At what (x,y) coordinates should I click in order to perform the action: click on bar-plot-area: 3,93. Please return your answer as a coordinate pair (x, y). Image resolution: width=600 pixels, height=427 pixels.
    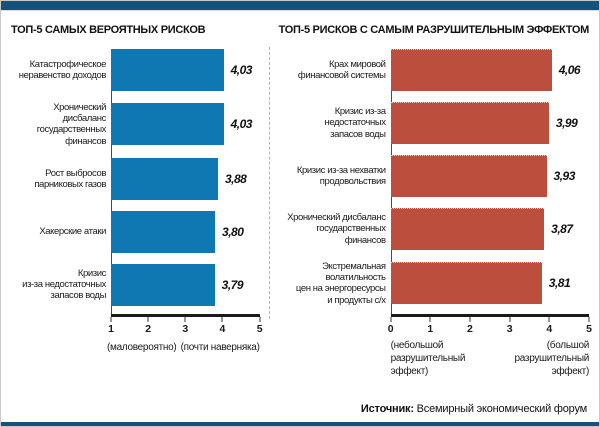
    Looking at the image, I should click on (489, 176).